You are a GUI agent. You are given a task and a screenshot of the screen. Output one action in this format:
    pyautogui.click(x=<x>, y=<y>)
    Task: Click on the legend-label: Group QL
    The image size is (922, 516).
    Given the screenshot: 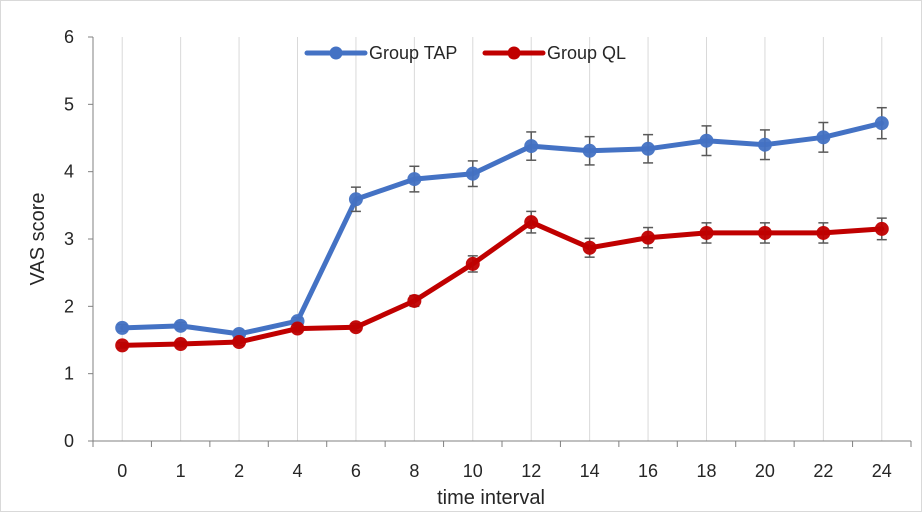 What is the action you would take?
    pyautogui.click(x=586, y=53)
    